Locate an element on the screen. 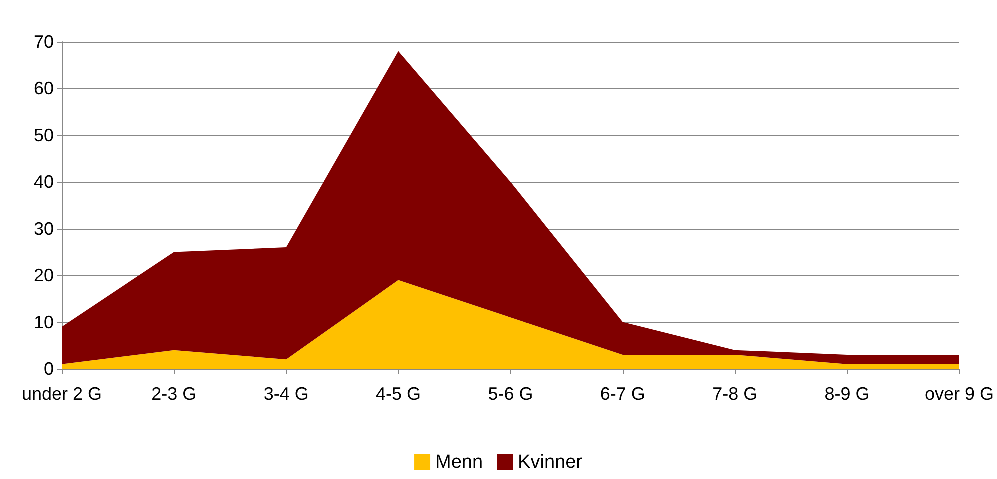 The image size is (997, 479). x-tick-label: over 9 G is located at coordinates (959, 394).